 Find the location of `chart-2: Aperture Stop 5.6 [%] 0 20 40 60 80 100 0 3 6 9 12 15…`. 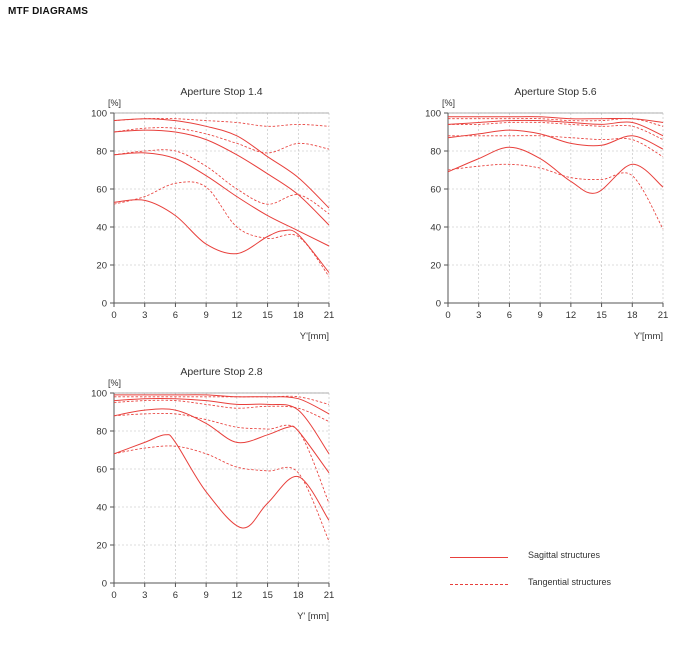

chart-2: Aperture Stop 5.6 [%] 0 20 40 60 80 100 0 3 6 9 12 15… is located at coordinates (546, 214).